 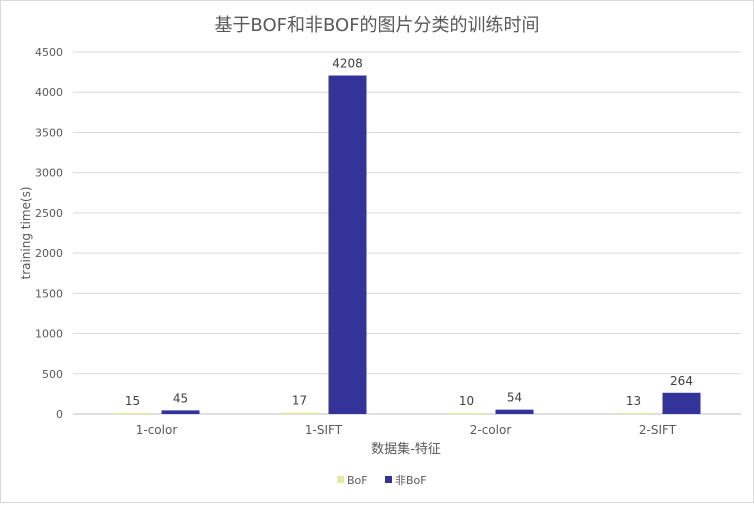 What do you see at coordinates (59, 414) in the screenshot?
I see `y-tick-label: 0` at bounding box center [59, 414].